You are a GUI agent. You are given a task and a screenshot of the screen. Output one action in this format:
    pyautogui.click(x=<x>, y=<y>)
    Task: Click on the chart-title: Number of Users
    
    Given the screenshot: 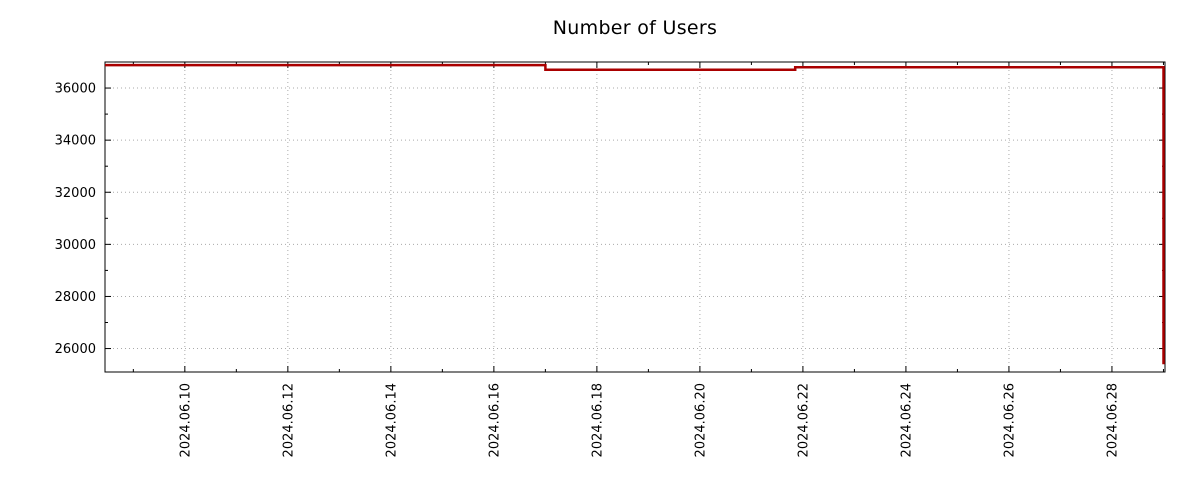 What is the action you would take?
    pyautogui.click(x=635, y=28)
    